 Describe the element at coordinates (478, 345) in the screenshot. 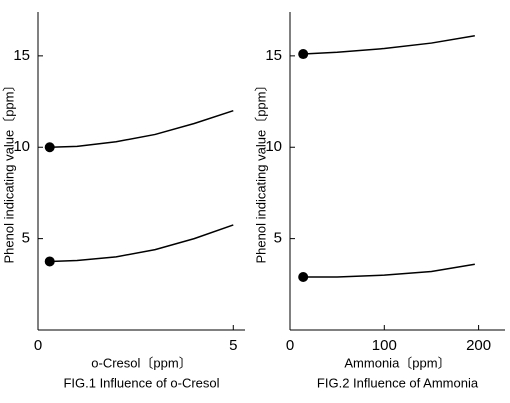

I see `x-tick-label: 200` at that location.